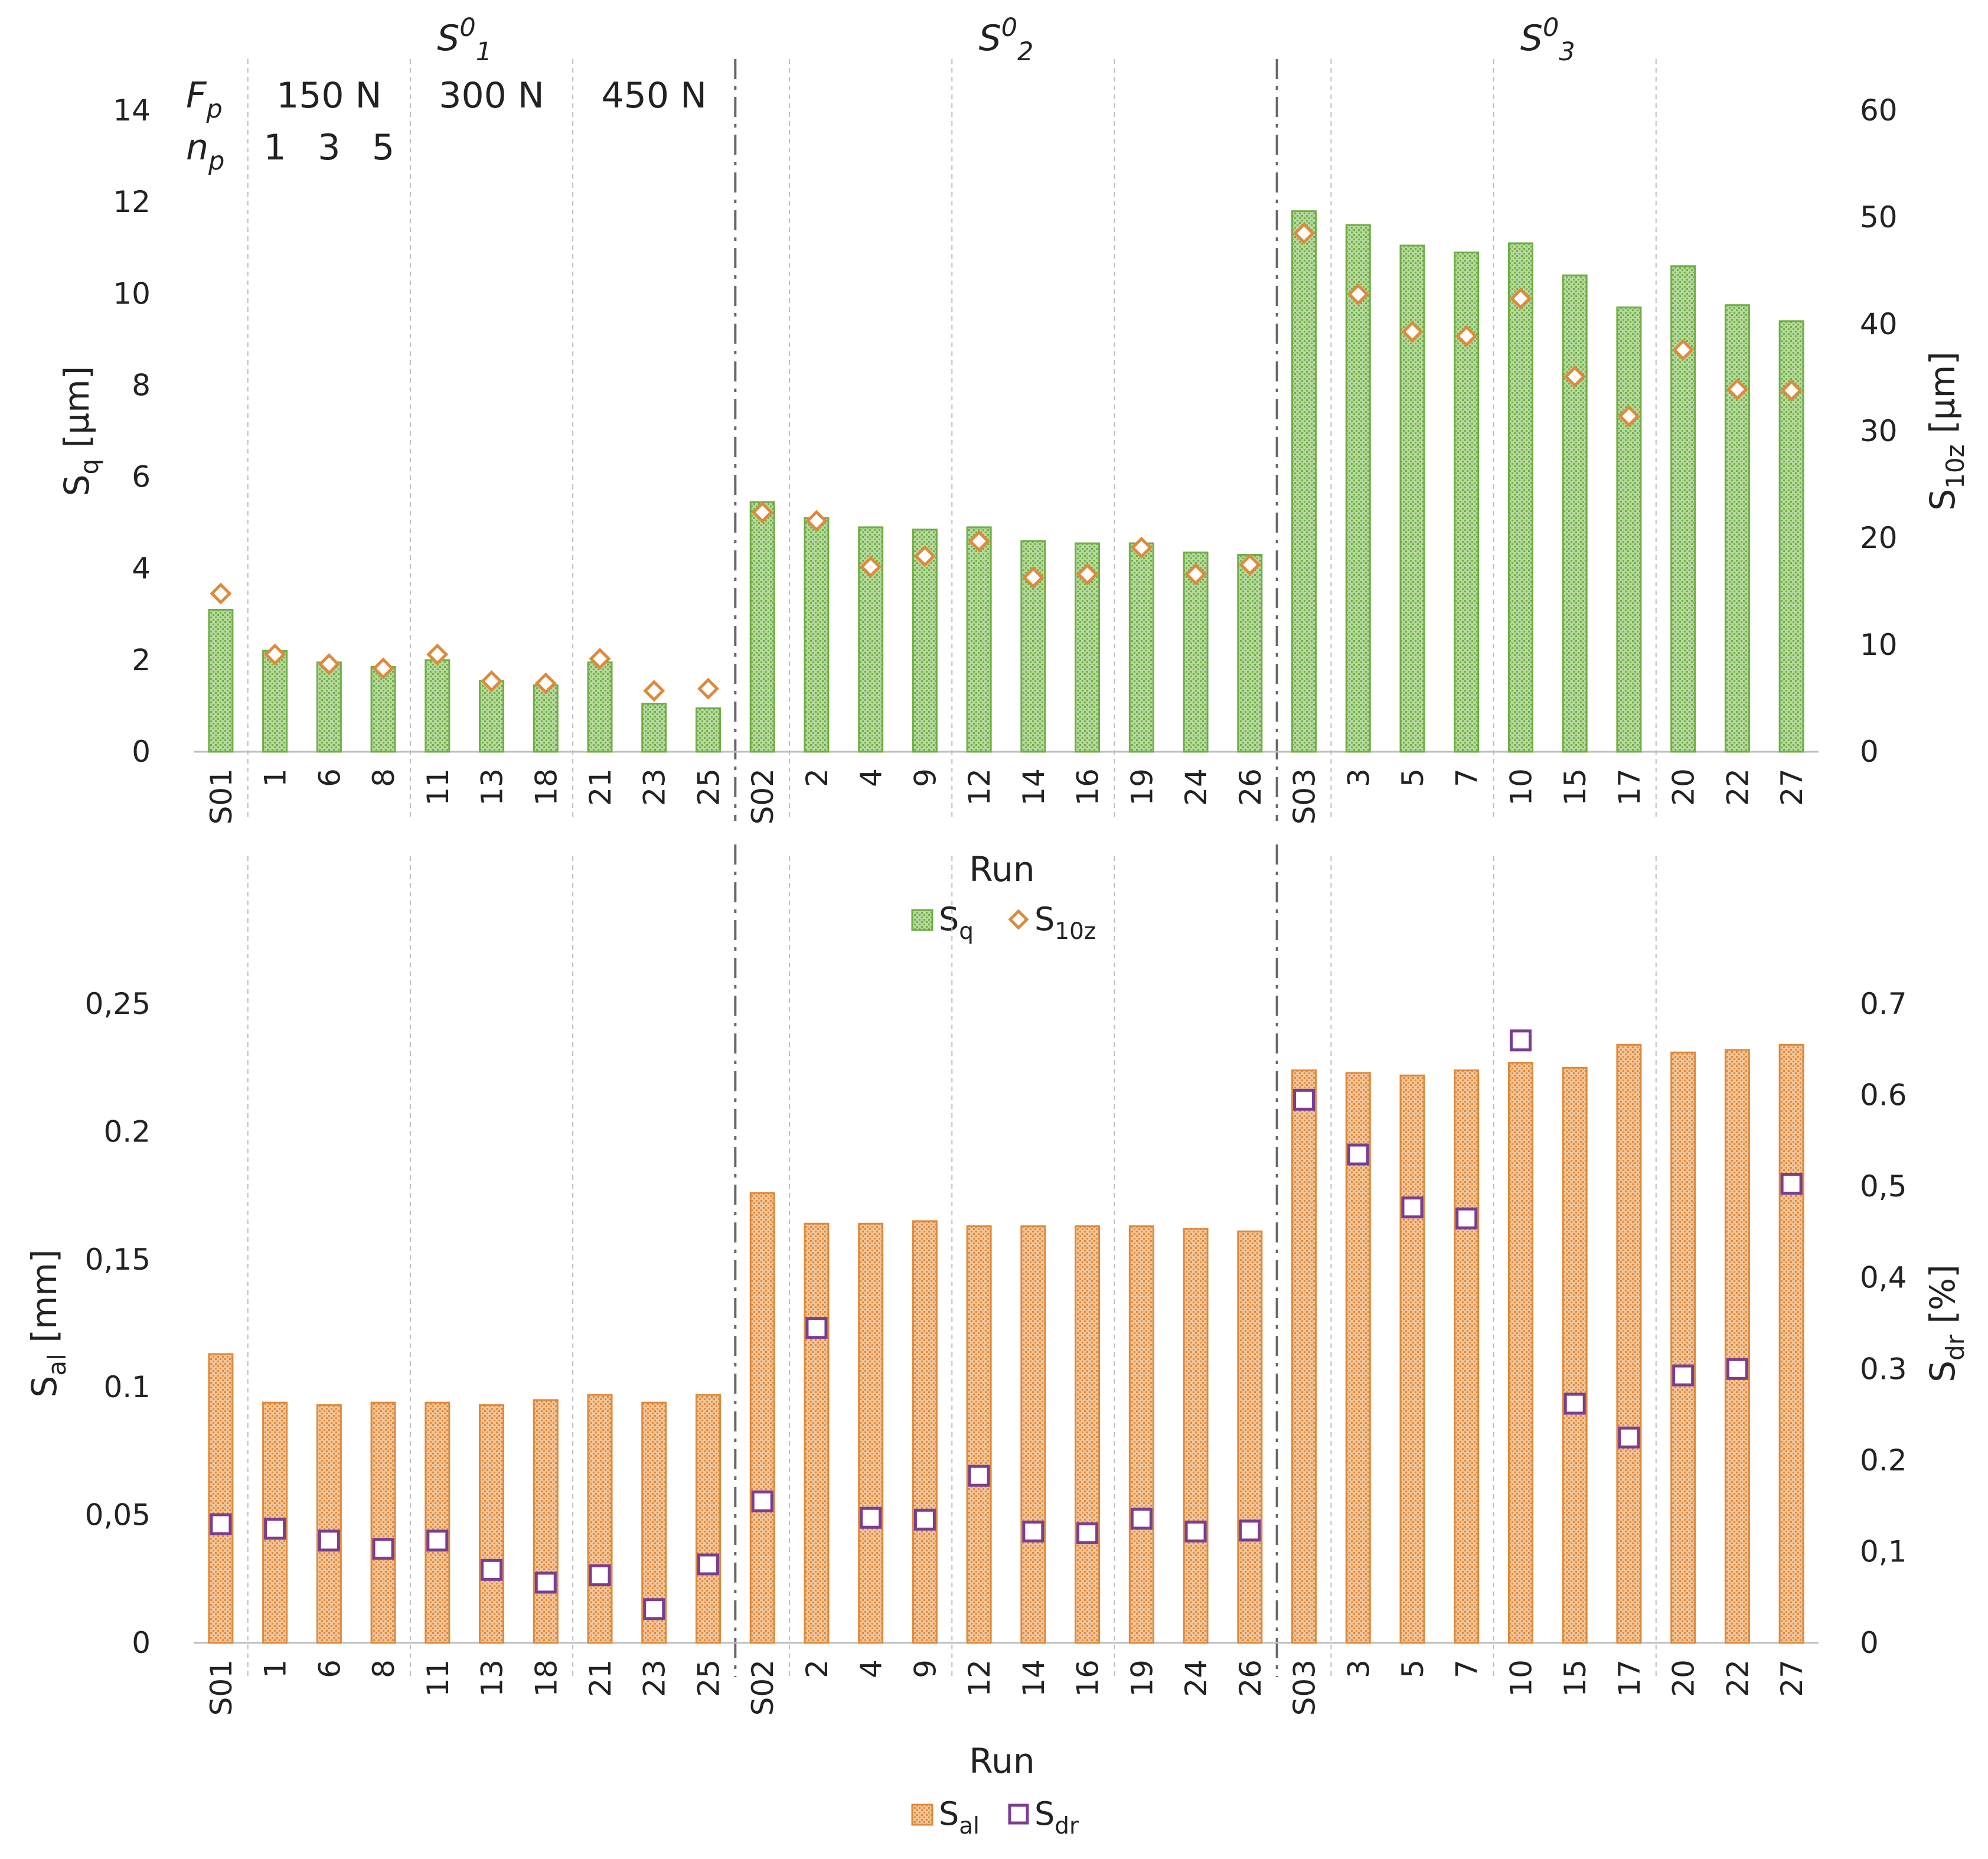 The height and width of the screenshot is (1859, 1988). Describe the element at coordinates (1057, 1818) in the screenshot. I see `legend-label: Sdr` at that location.